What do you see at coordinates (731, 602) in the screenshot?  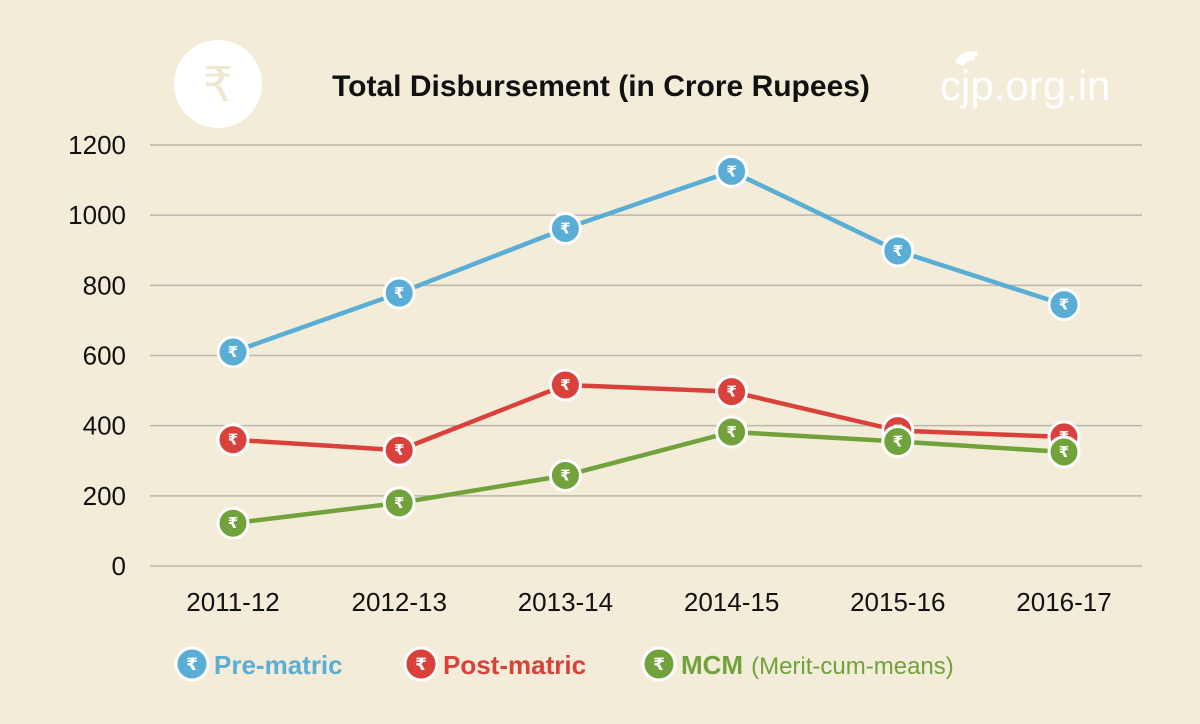 I see `x-tick-label: 2014-15` at bounding box center [731, 602].